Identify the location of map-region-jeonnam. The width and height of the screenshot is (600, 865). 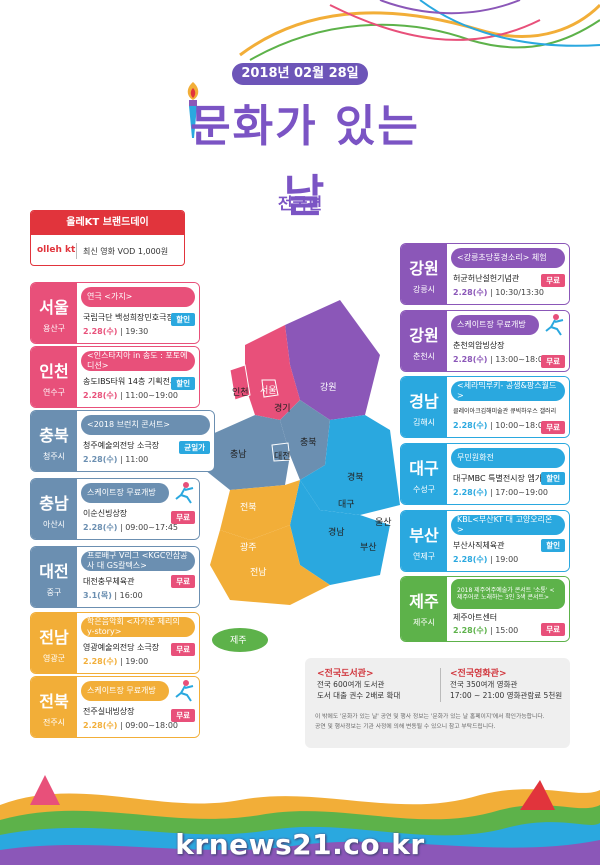
(270, 565).